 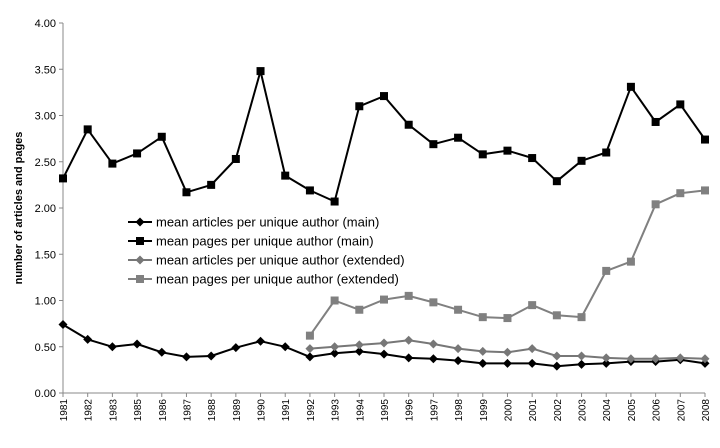 What do you see at coordinates (558, 410) in the screenshot?
I see `x-tick-label: 2002` at bounding box center [558, 410].